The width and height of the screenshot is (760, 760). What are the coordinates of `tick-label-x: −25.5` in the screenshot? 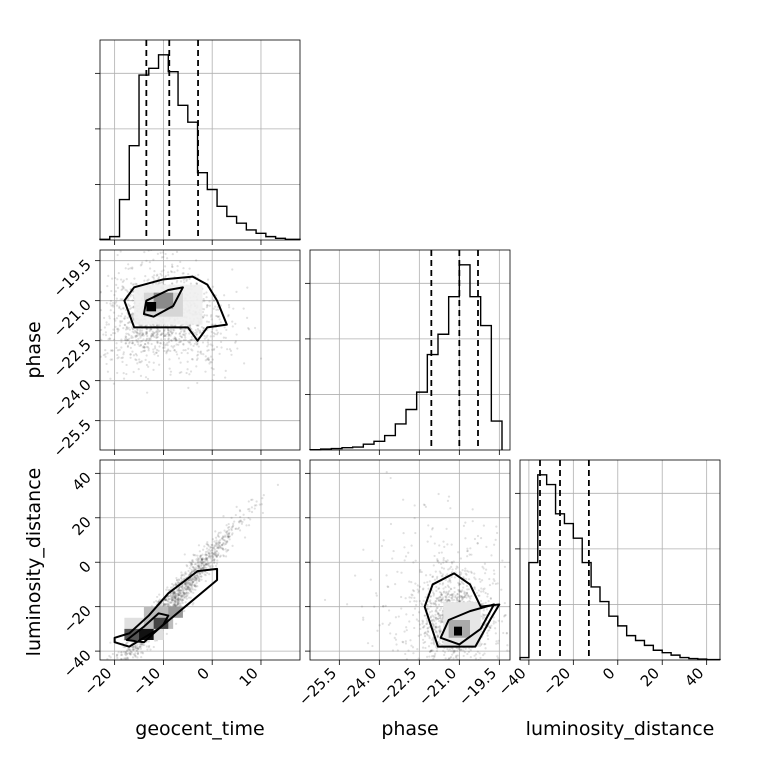 It's located at (317, 686).